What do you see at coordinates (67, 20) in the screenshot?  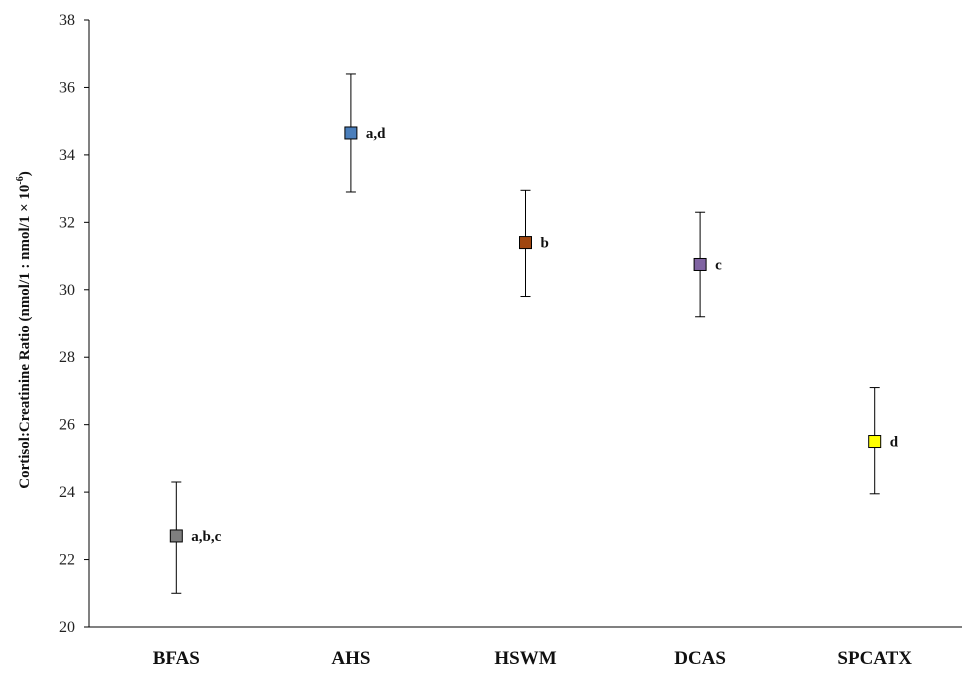 I see `y-tick-label: 38` at bounding box center [67, 20].